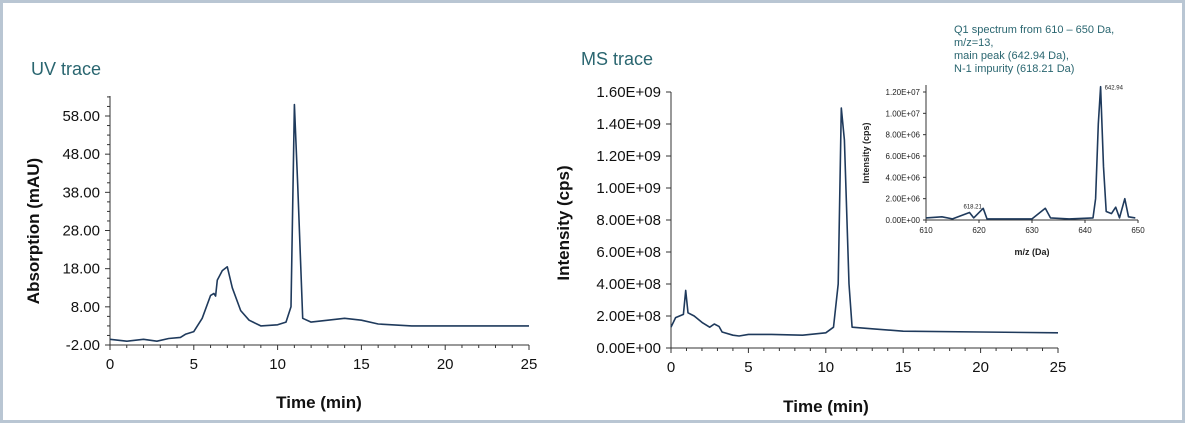 This screenshot has height=423, width=1185. What do you see at coordinates (1085, 230) in the screenshot?
I see `chart-2-x-tick-label: 640` at bounding box center [1085, 230].